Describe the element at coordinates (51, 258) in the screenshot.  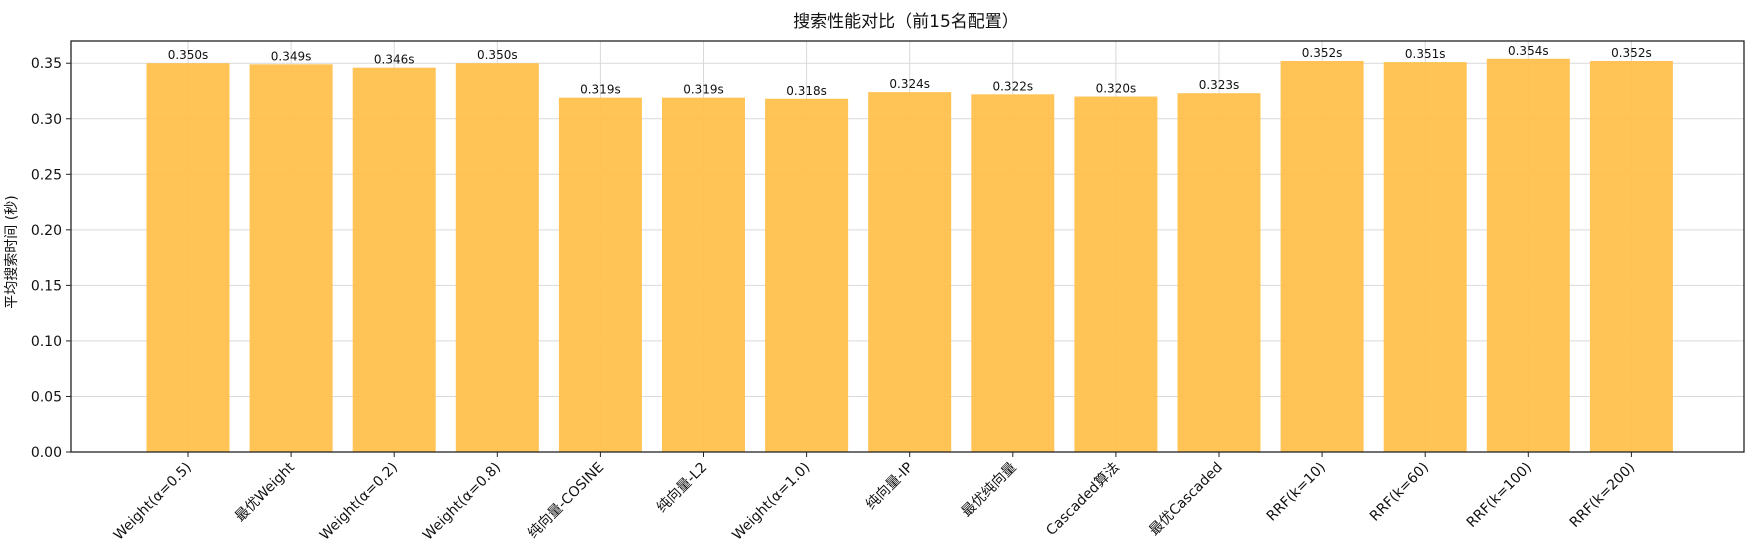
I see `y-ticks: 0.00 0.05 0.10 0.15 0.20 0.25 0.30 0.35` at that location.